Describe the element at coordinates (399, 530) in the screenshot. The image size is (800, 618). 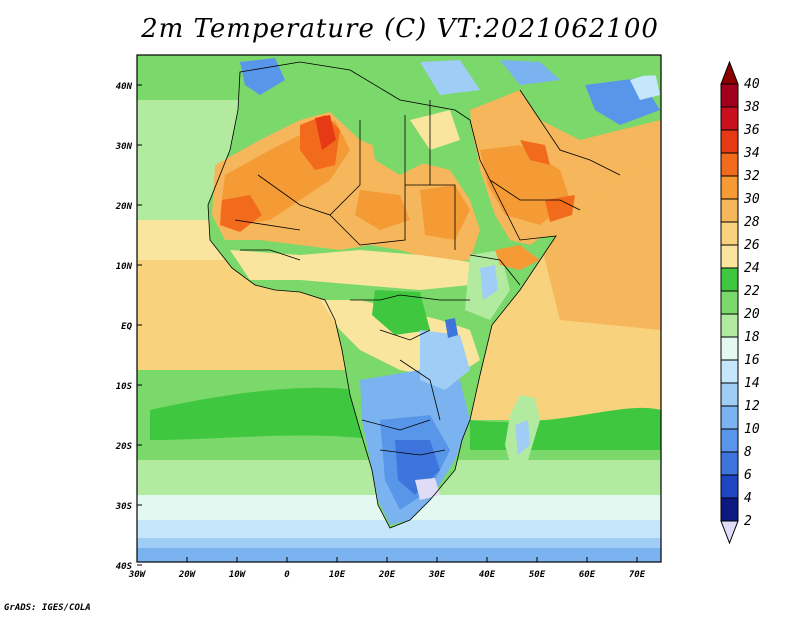
I see `south-ocean-lightblue-fill` at that location.